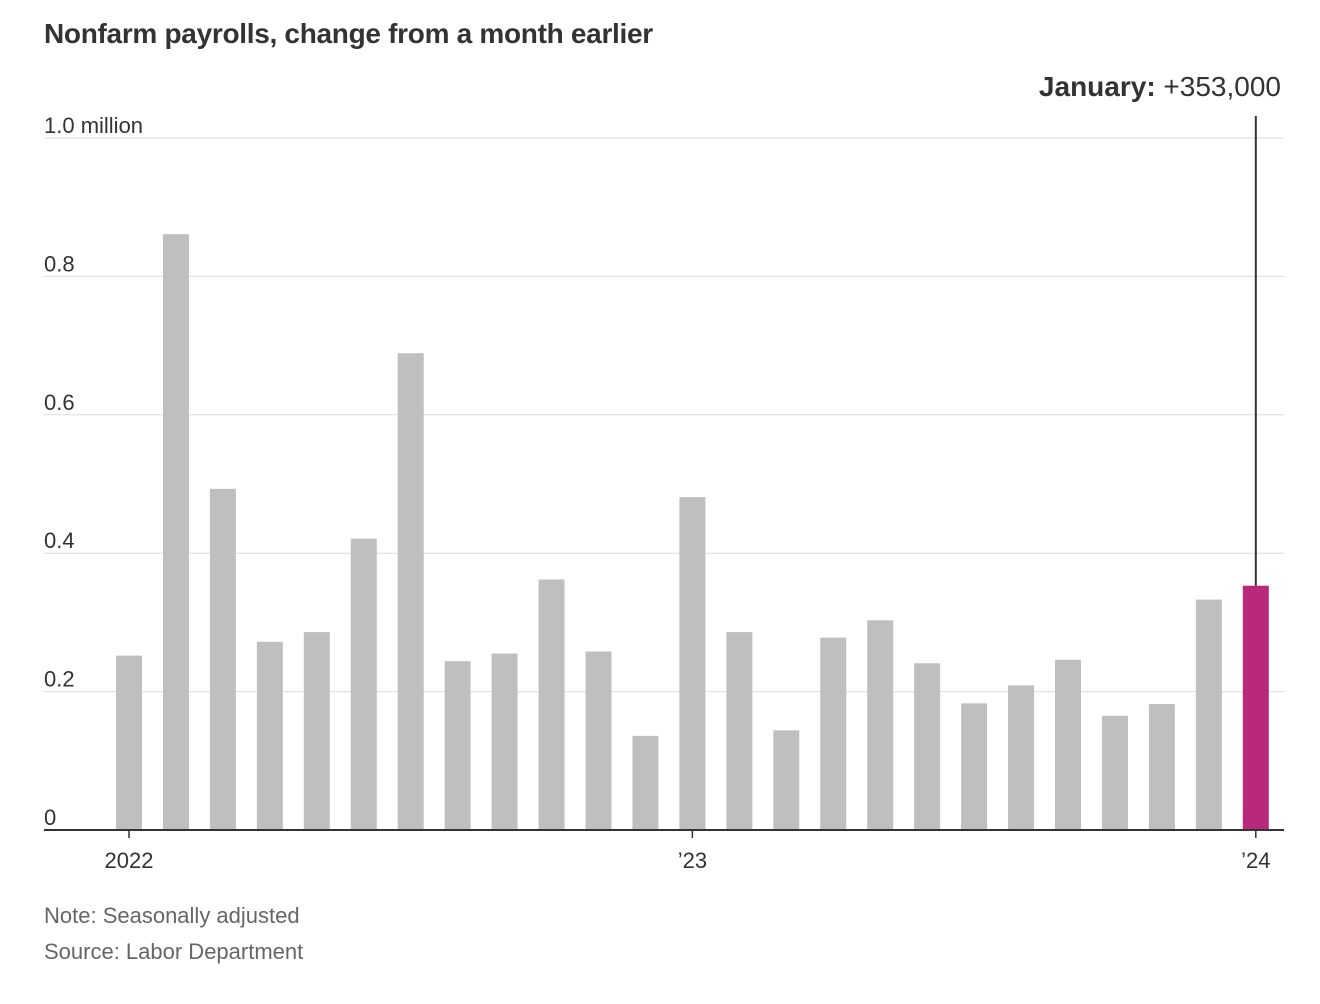  What do you see at coordinates (59, 402) in the screenshot?
I see `y-tick-label: 0.6` at bounding box center [59, 402].